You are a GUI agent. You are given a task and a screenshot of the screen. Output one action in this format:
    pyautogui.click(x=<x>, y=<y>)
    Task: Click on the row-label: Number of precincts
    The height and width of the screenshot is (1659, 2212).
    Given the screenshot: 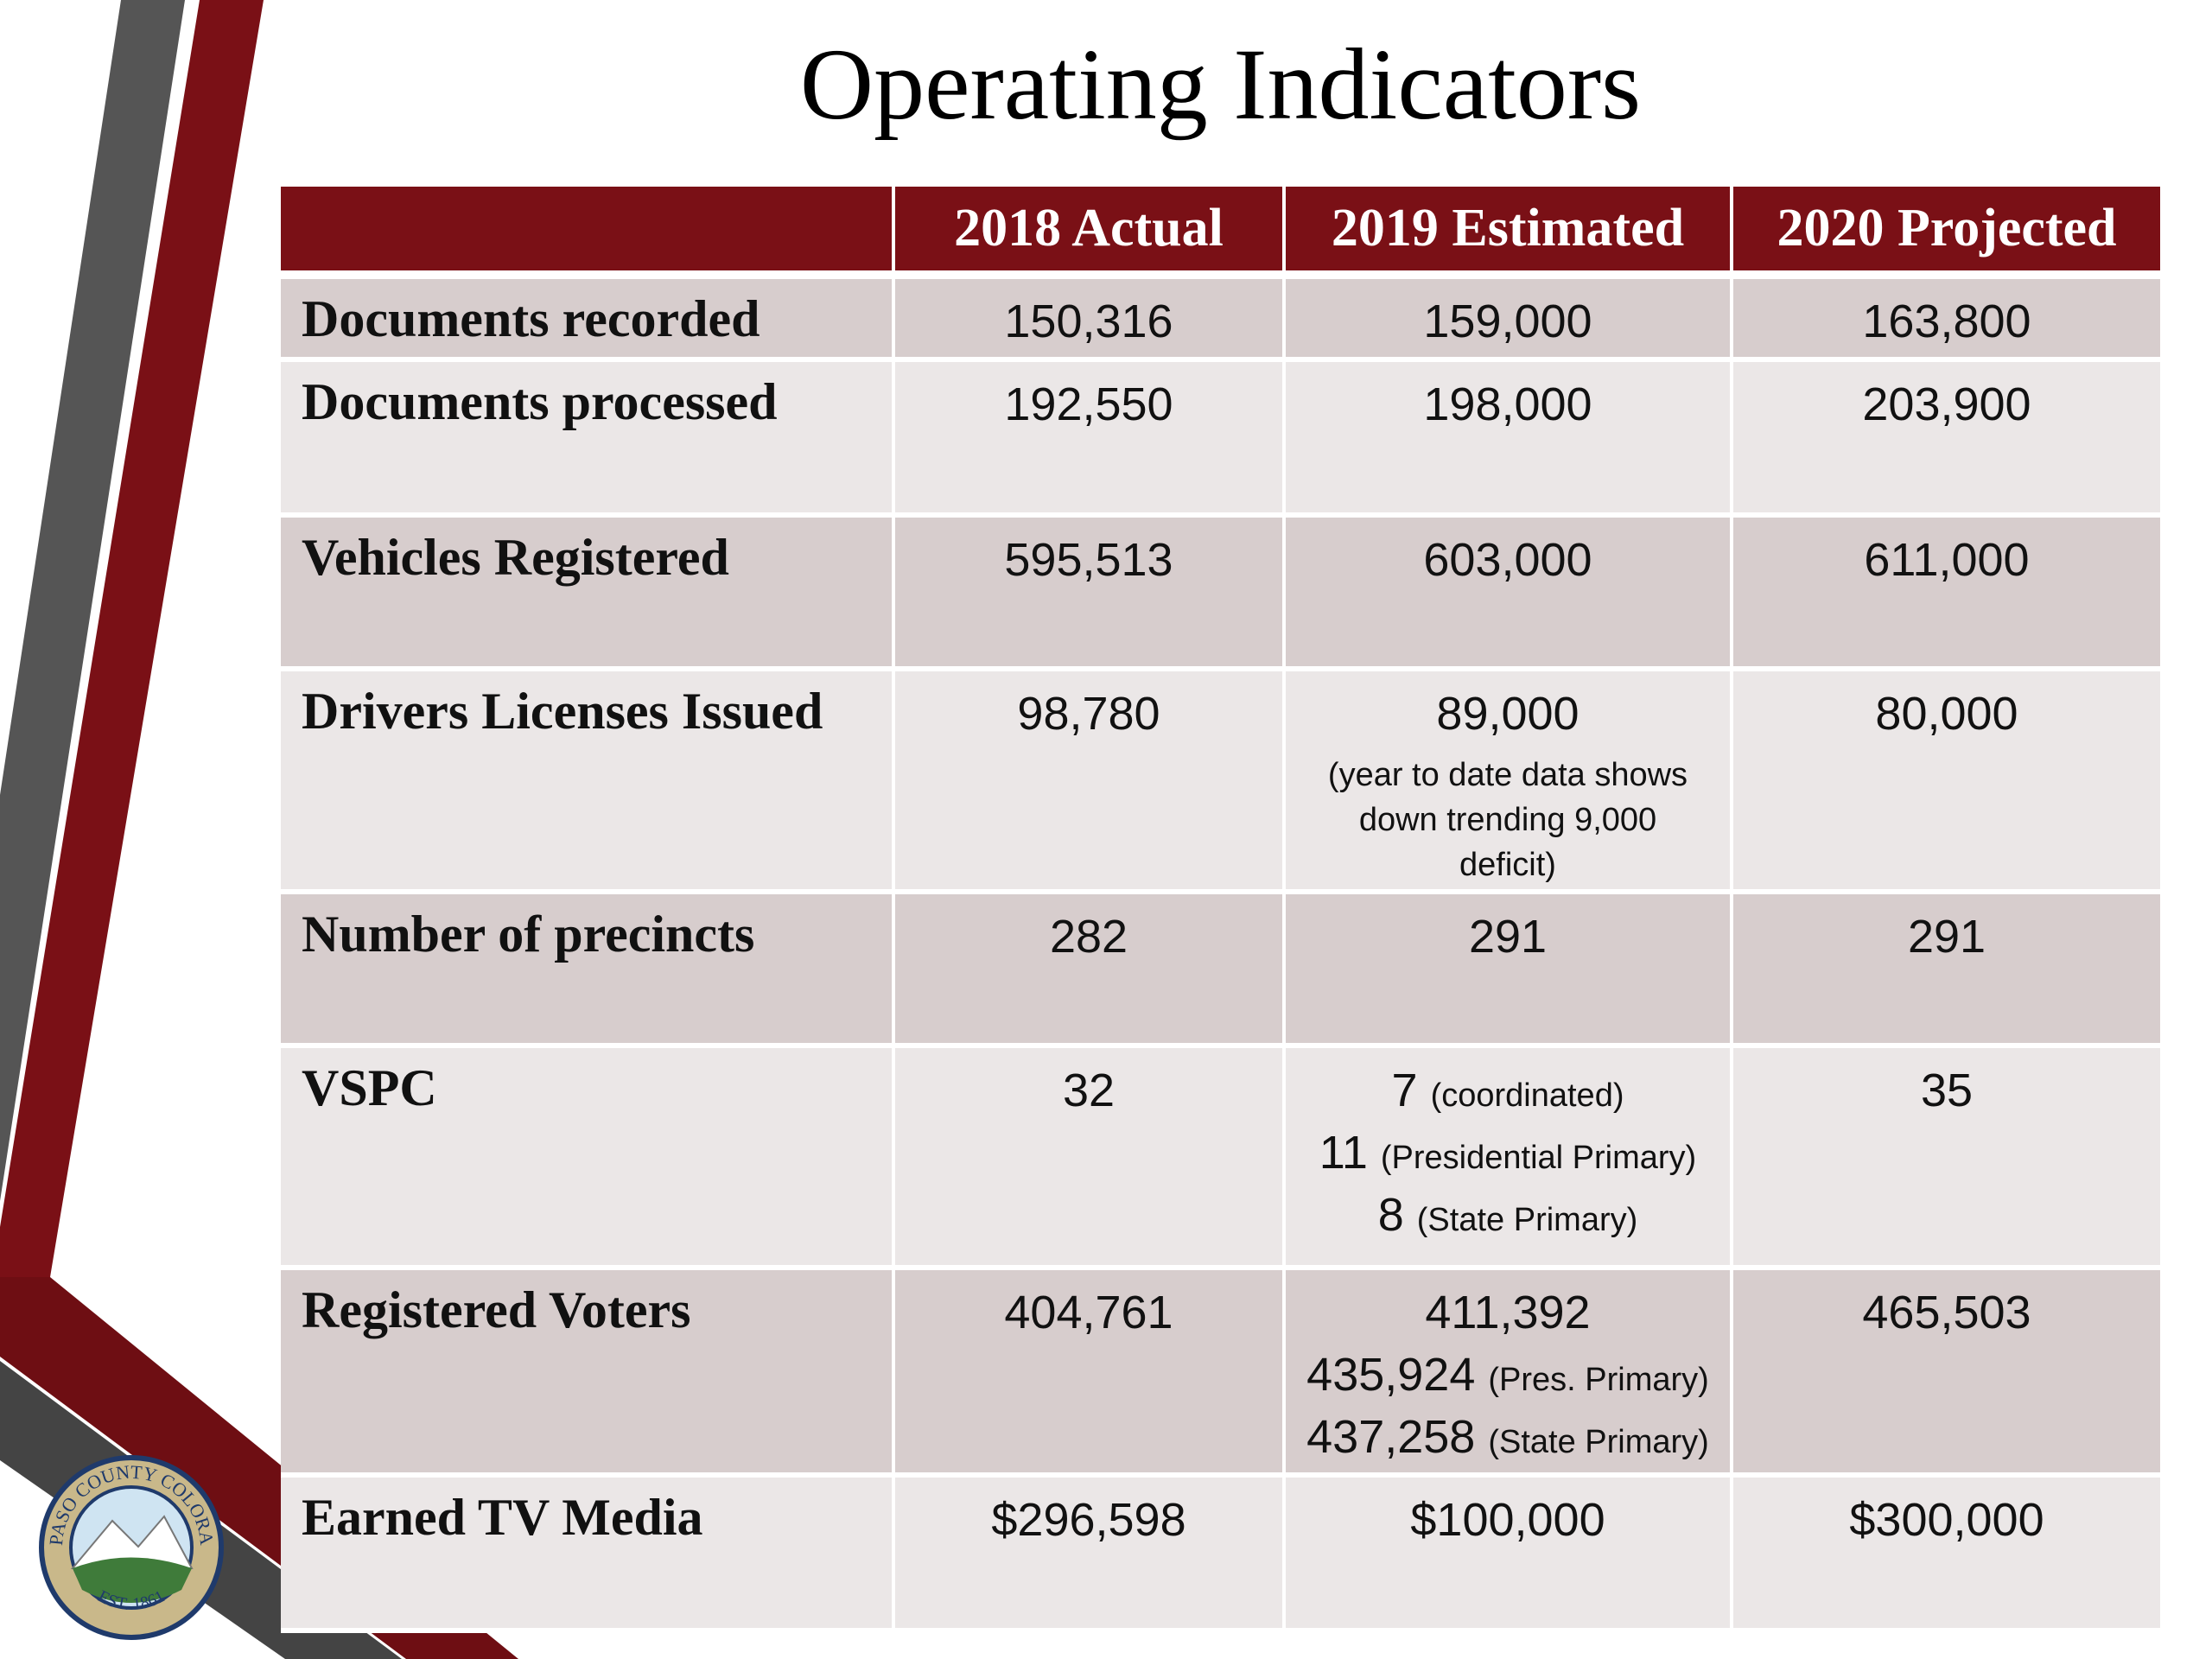 What is the action you would take?
    pyautogui.click(x=587, y=970)
    